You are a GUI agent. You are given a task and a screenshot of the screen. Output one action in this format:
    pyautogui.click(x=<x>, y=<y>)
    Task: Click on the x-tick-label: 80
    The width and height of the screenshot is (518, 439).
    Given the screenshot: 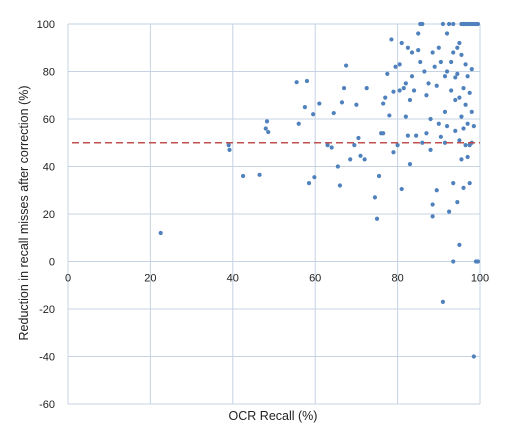 What is the action you would take?
    pyautogui.click(x=397, y=279)
    